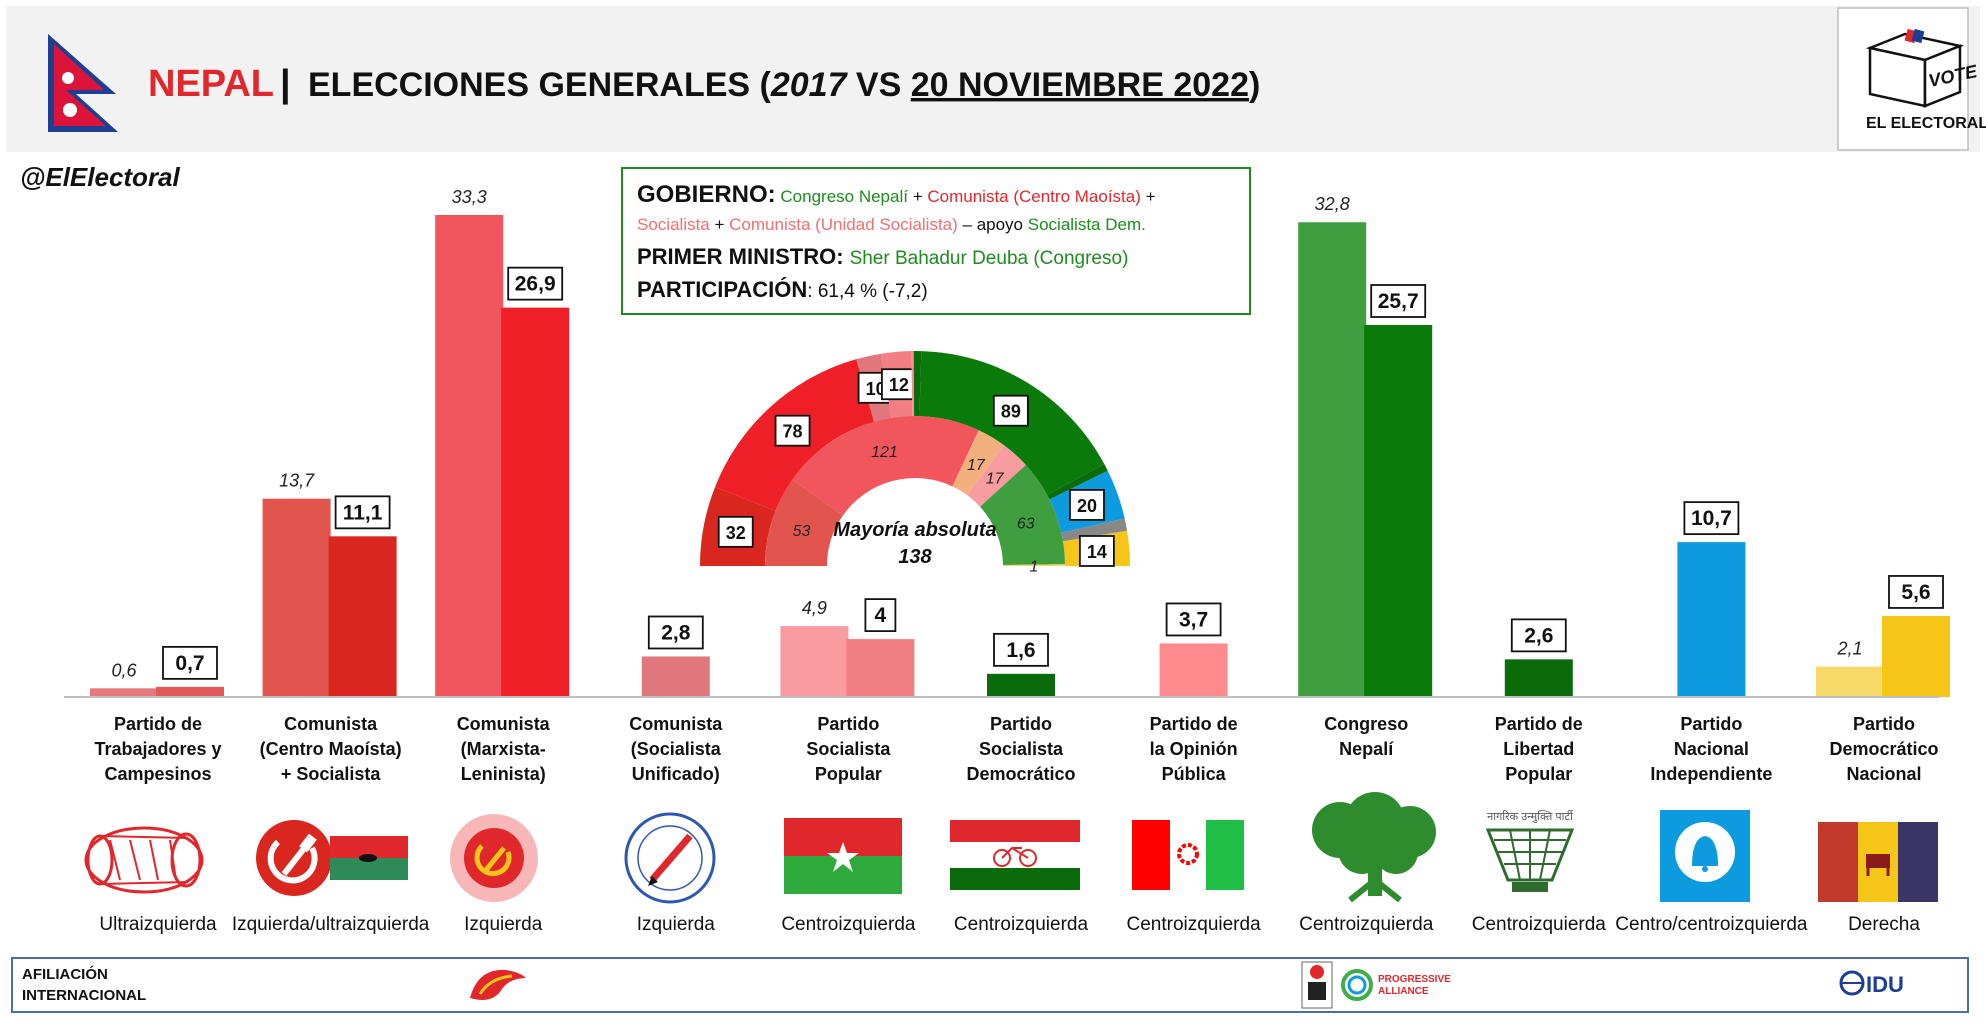 The height and width of the screenshot is (1033, 1986). I want to click on value-label-2017-0: 0,6, so click(124, 670).